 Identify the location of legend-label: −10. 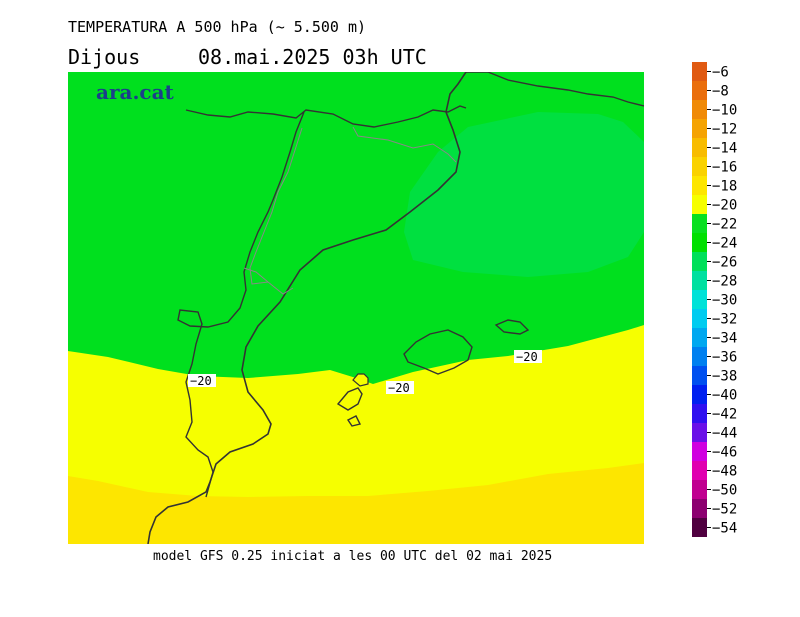
(724, 111).